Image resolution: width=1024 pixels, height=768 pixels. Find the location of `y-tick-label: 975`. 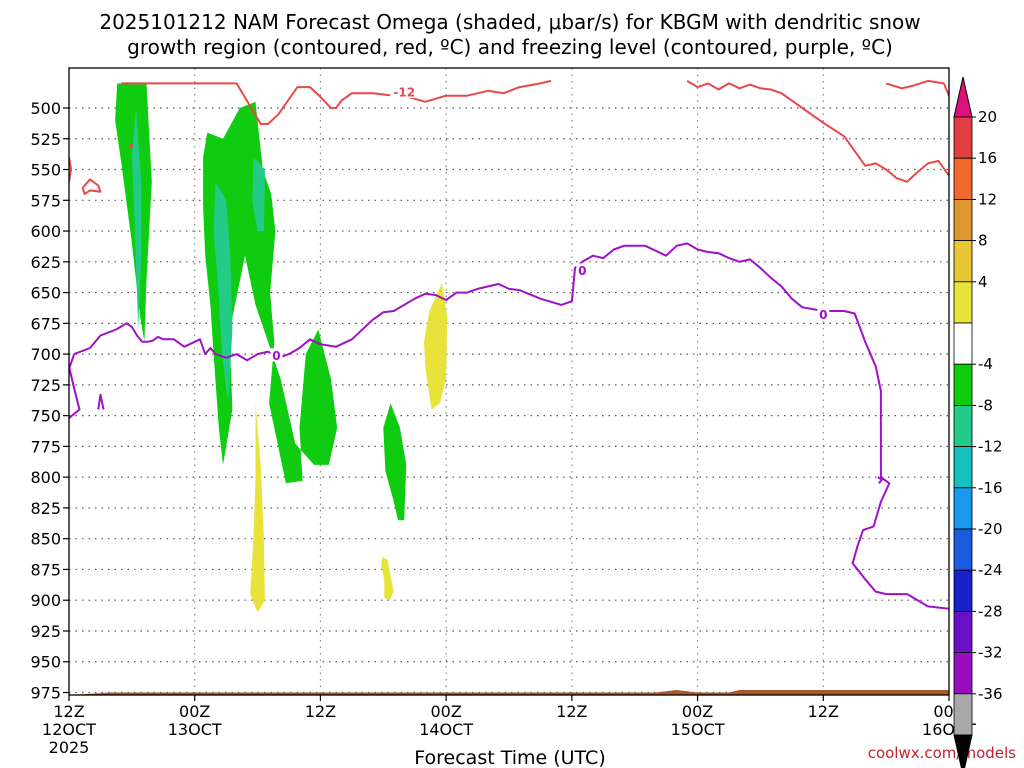

y-tick-label: 975 is located at coordinates (45, 693).